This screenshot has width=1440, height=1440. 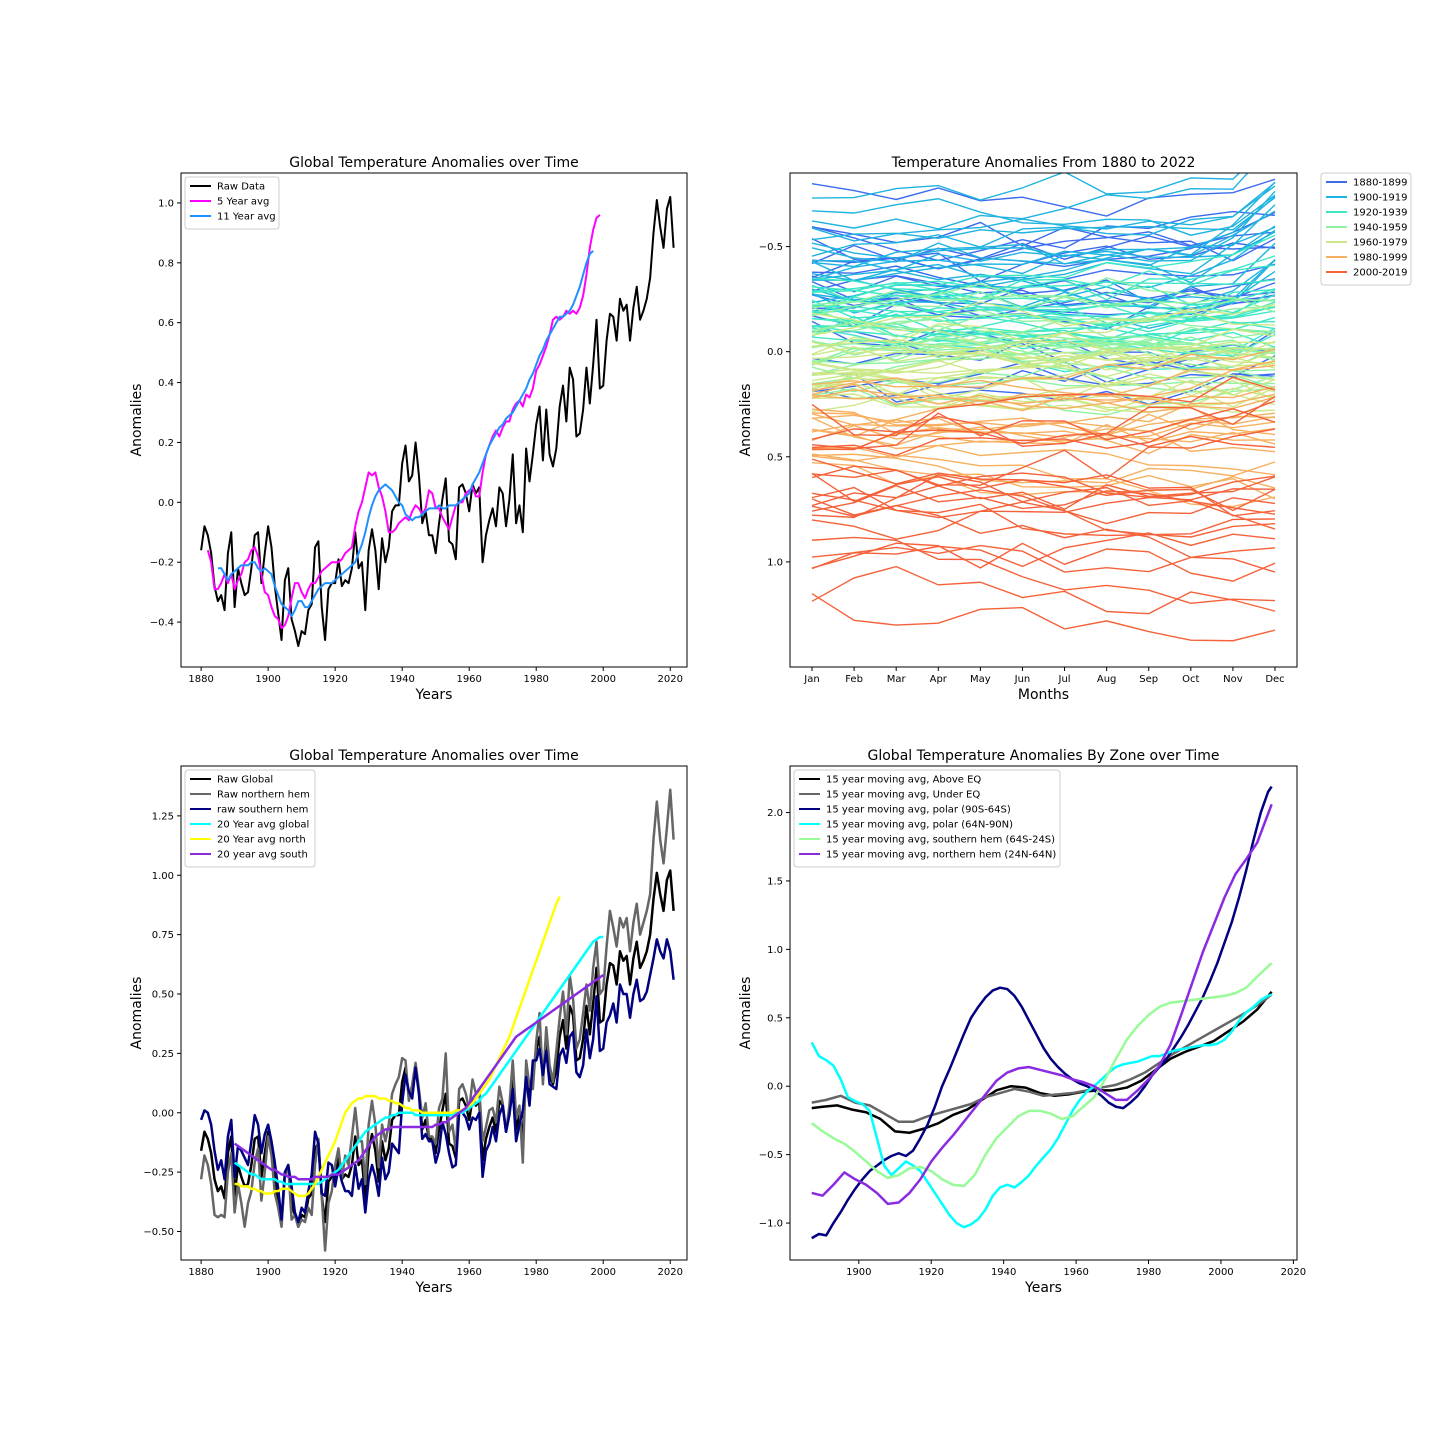 I want to click on legend-label: 20 year avg south, so click(x=262, y=855).